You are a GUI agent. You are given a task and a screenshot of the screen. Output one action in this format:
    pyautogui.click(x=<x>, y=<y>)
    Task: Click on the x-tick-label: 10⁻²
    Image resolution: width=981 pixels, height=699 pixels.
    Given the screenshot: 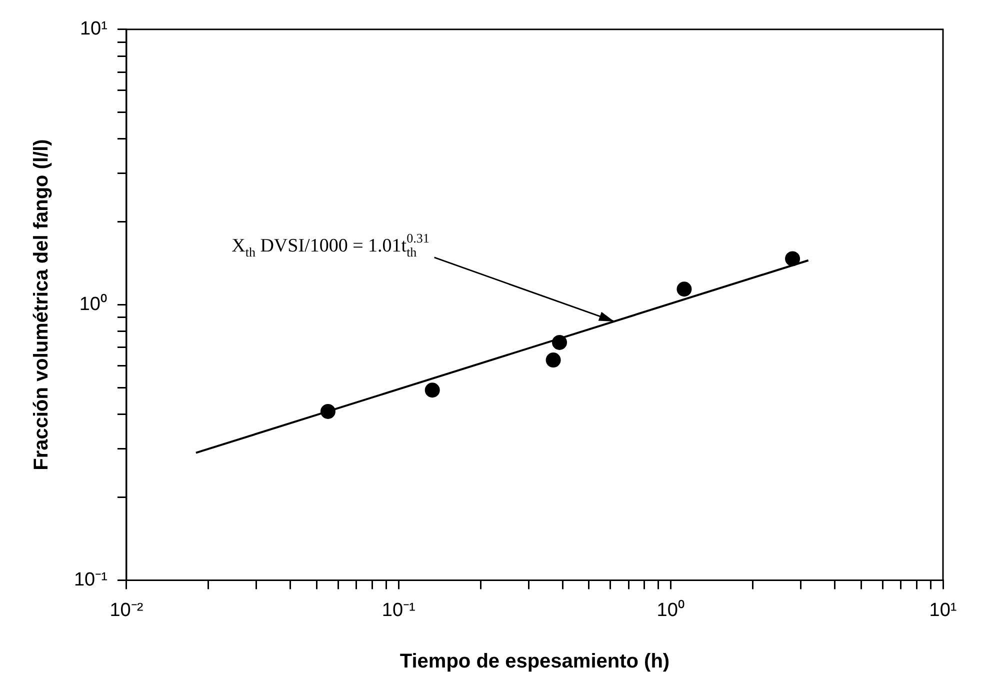 What is the action you would take?
    pyautogui.click(x=127, y=610)
    